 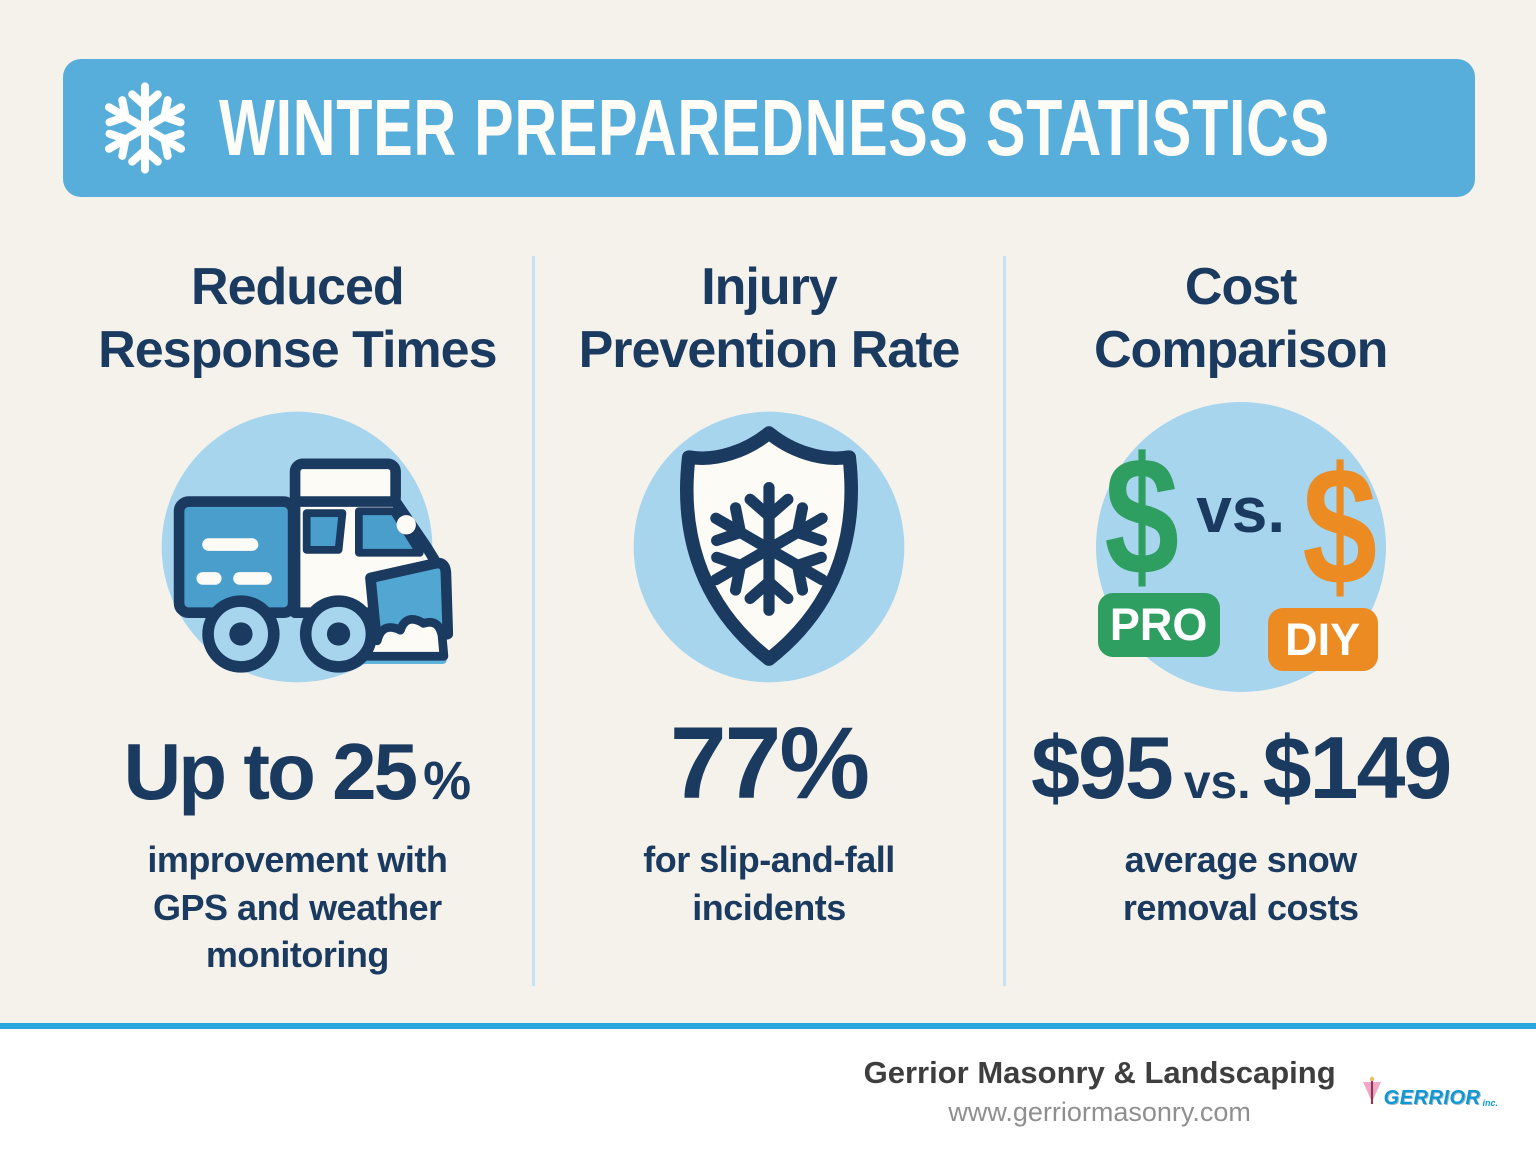 I want to click on stat-number: 77%, so click(x=769, y=763).